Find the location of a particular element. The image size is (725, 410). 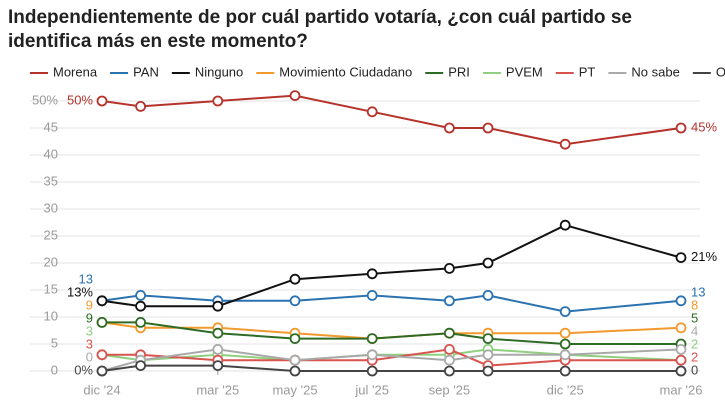

legend-item: PAN is located at coordinates (134, 71).